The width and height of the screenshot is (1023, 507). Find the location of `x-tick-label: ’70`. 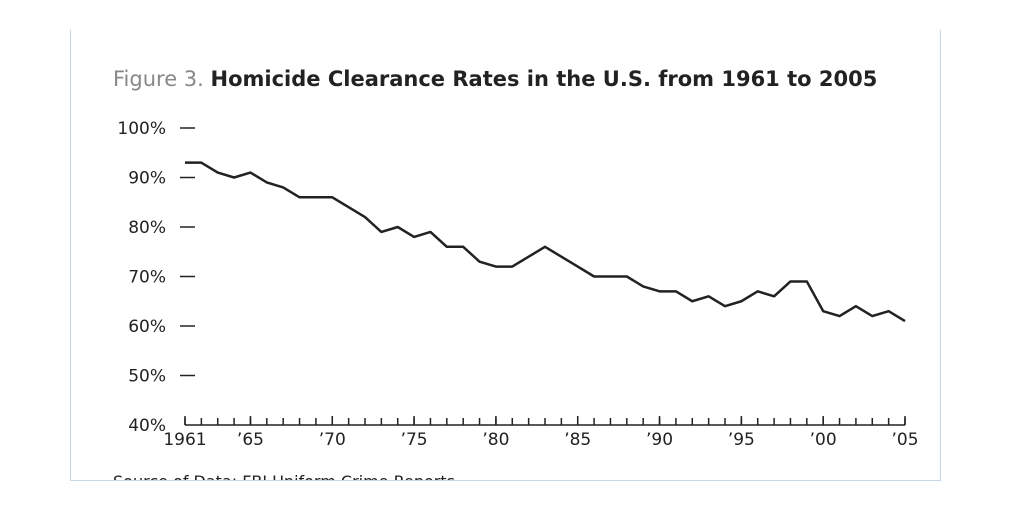

x-tick-label: ’70 is located at coordinates (332, 440).